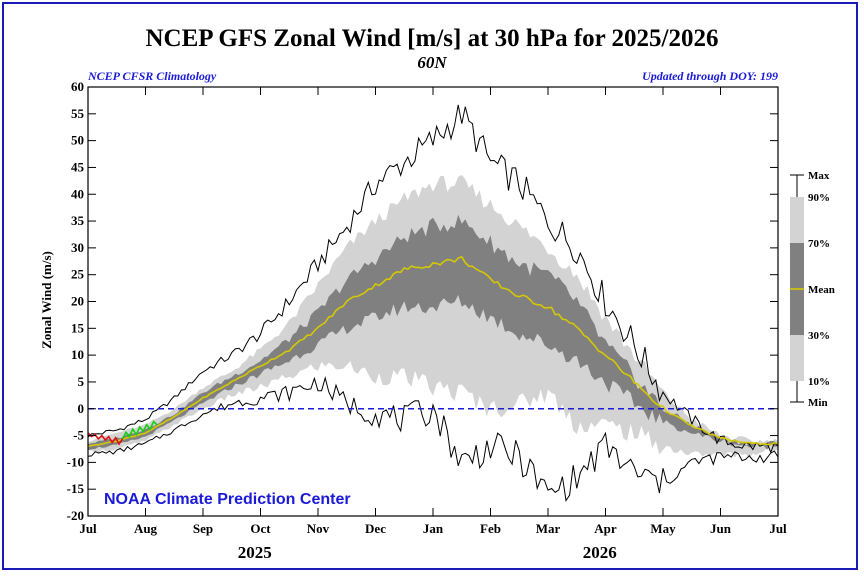 This screenshot has height=576, width=864. I want to click on chart-subtitle: 60N, so click(432, 62).